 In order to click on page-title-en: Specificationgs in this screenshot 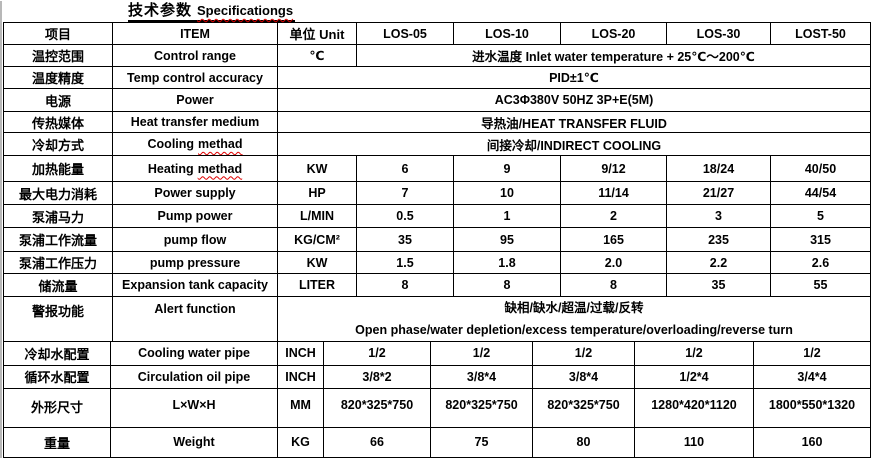, I will do `click(245, 10)`.